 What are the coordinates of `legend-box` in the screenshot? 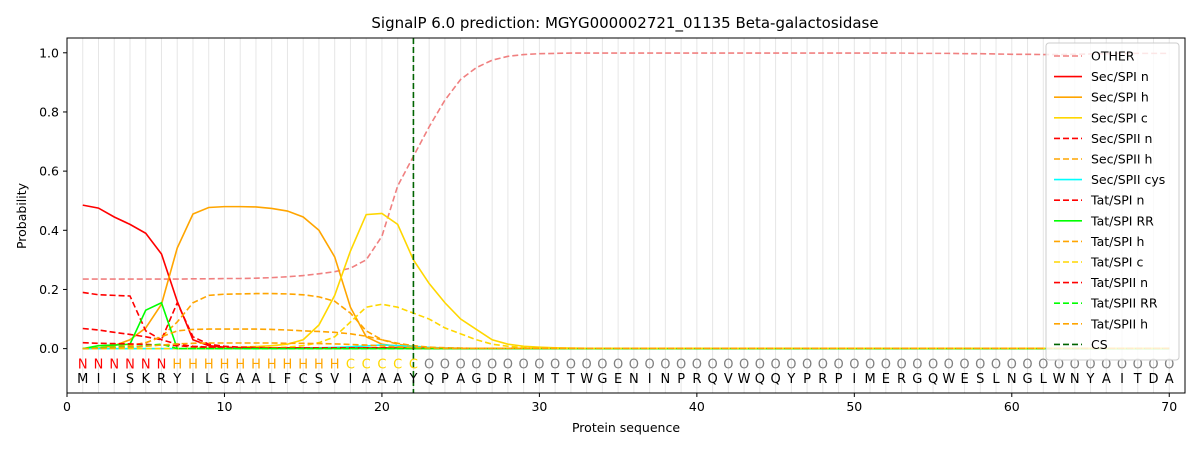 It's located at (1112, 201).